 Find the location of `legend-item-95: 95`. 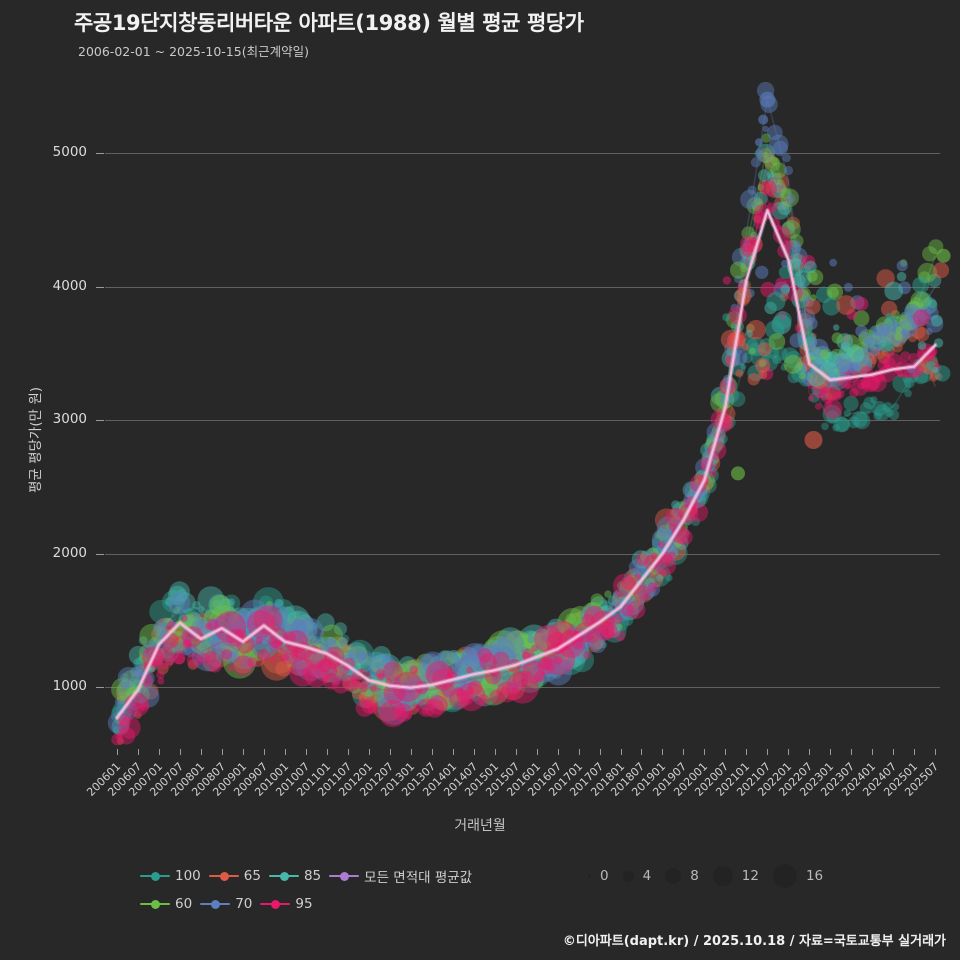

legend-item-95: 95 is located at coordinates (286, 904).